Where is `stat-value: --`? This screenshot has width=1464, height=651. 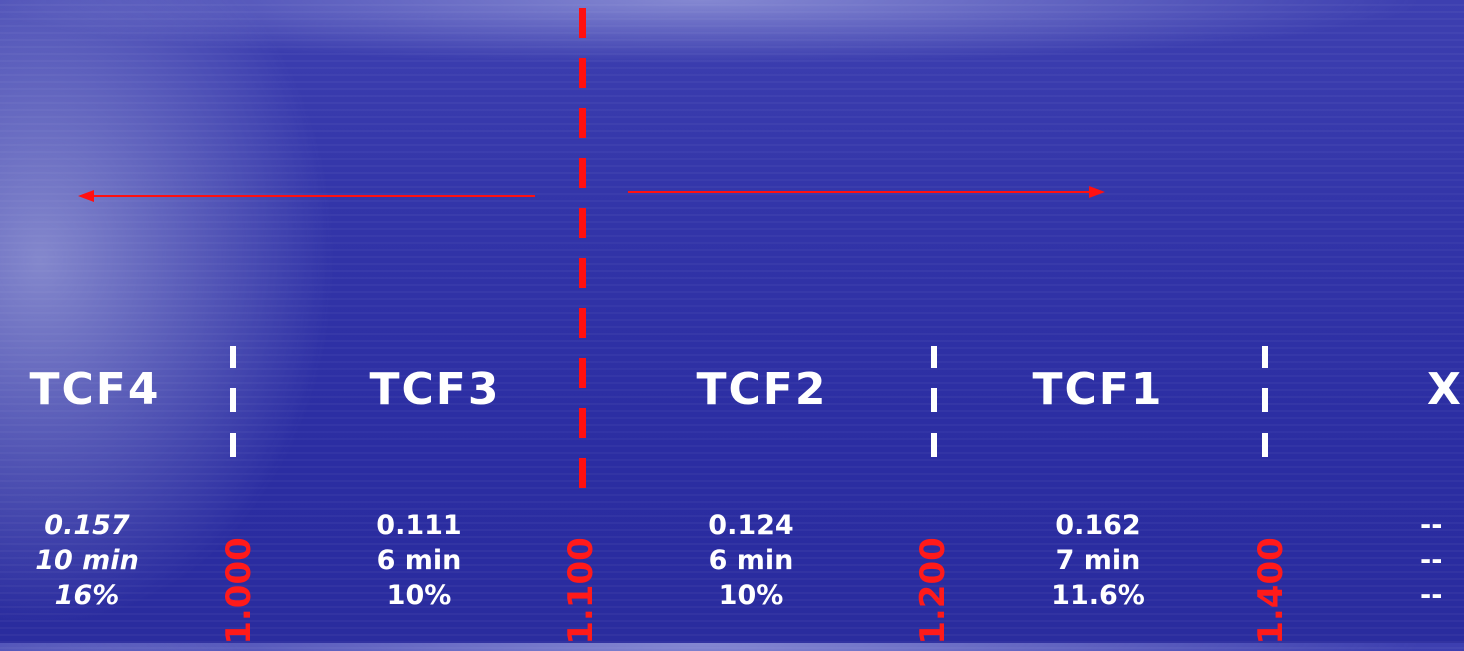 stat-value: -- is located at coordinates (1431, 525).